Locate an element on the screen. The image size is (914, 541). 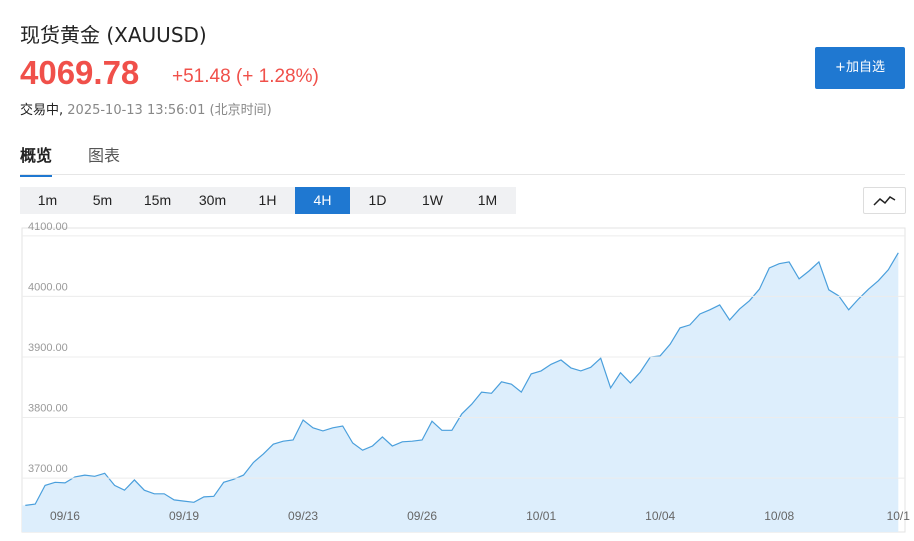
chart-type-button is located at coordinates (884, 200).